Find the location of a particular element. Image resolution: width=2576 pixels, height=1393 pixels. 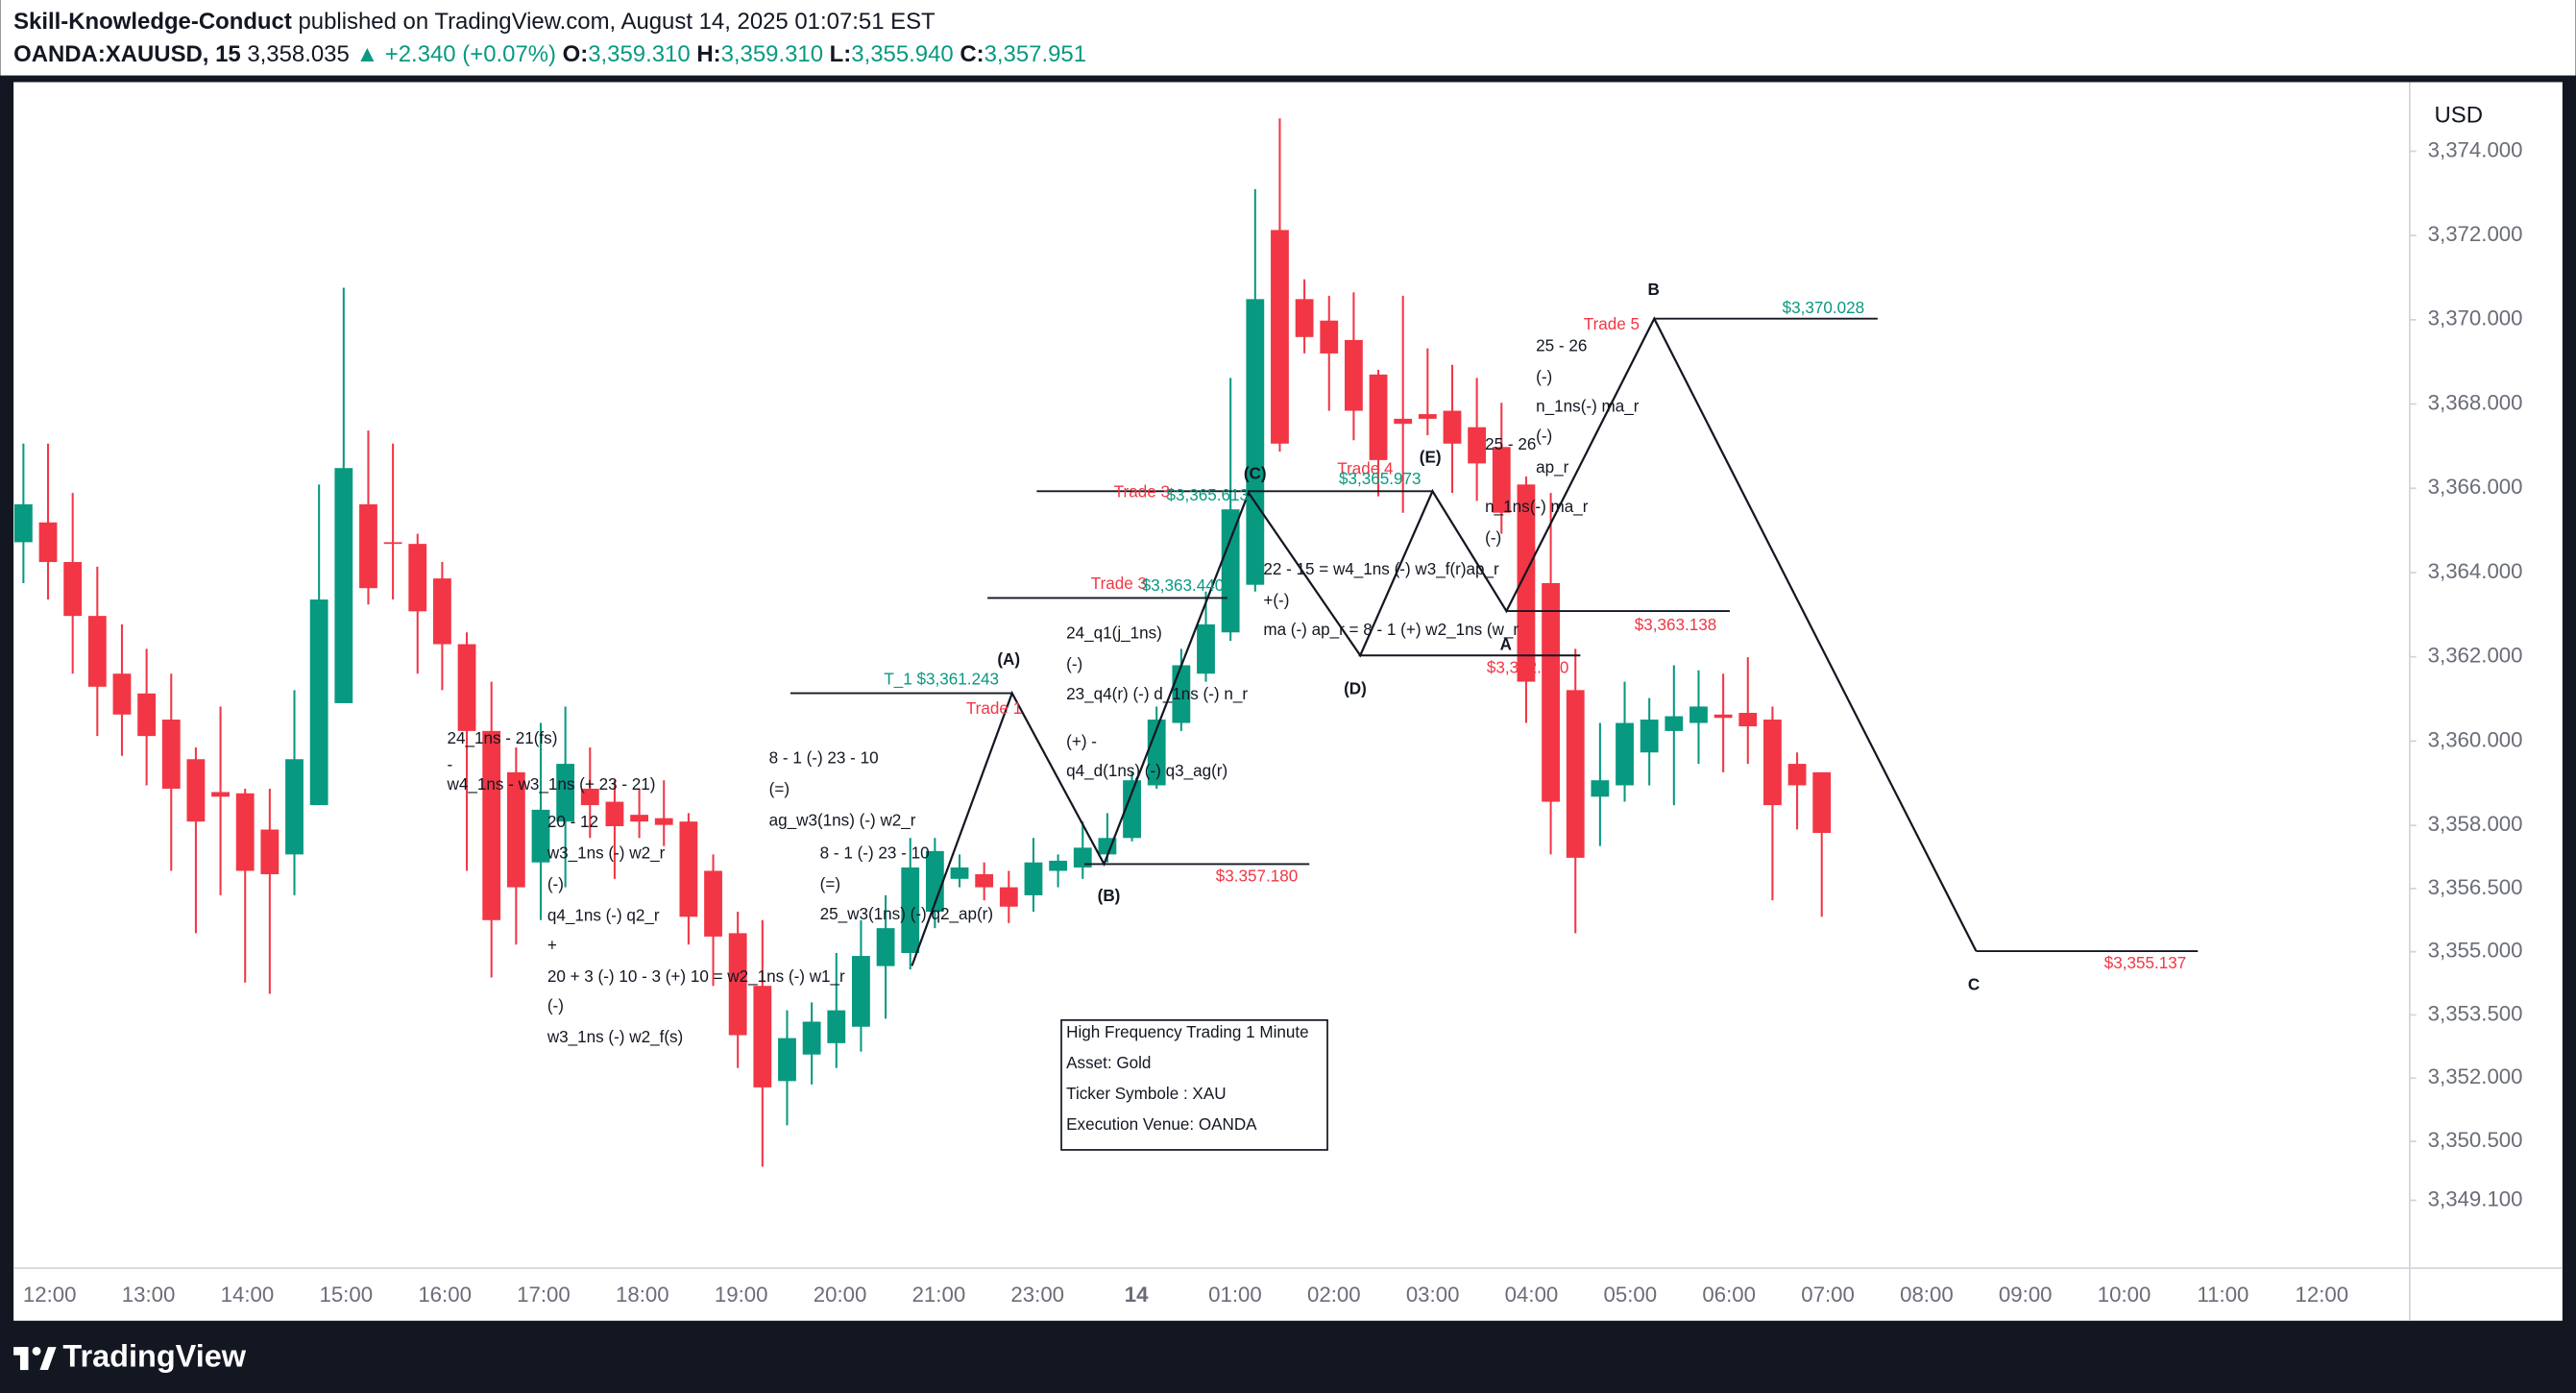

y-tick-label: 3,349.100 is located at coordinates (2475, 1198).